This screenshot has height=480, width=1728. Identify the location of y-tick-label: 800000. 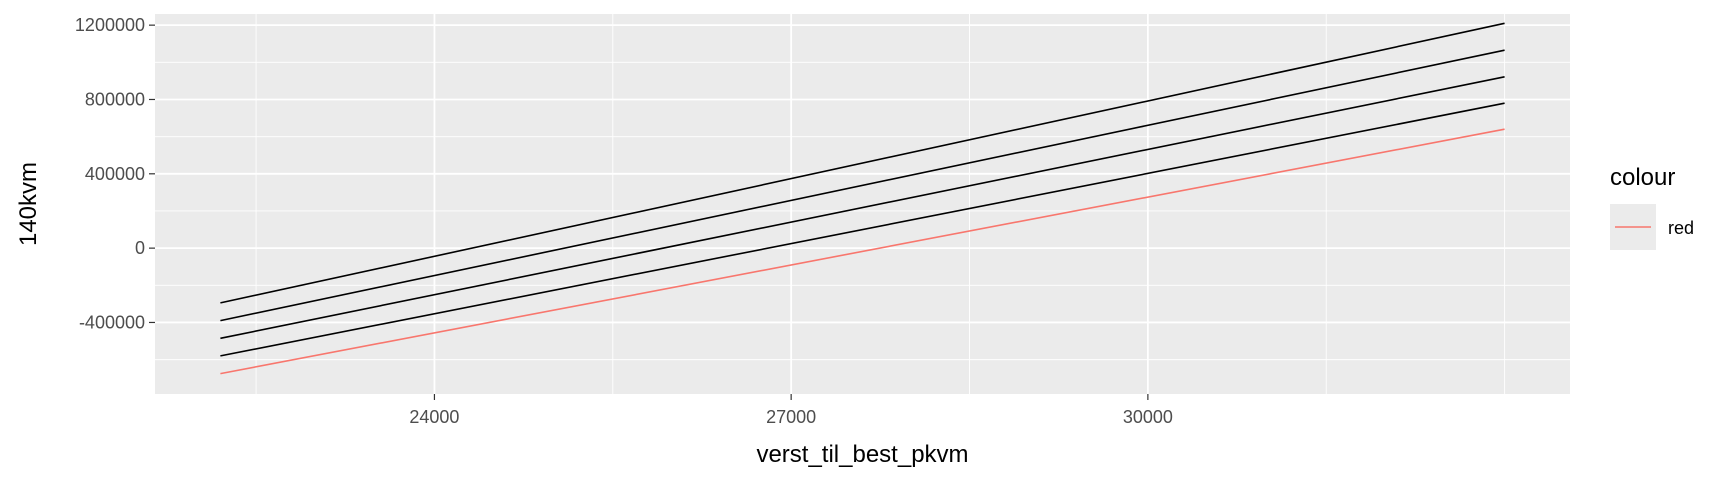
(115, 99).